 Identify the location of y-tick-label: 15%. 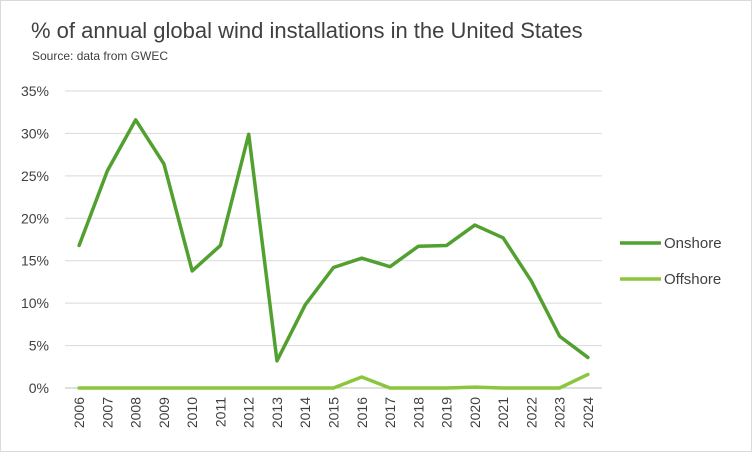
(35, 261).